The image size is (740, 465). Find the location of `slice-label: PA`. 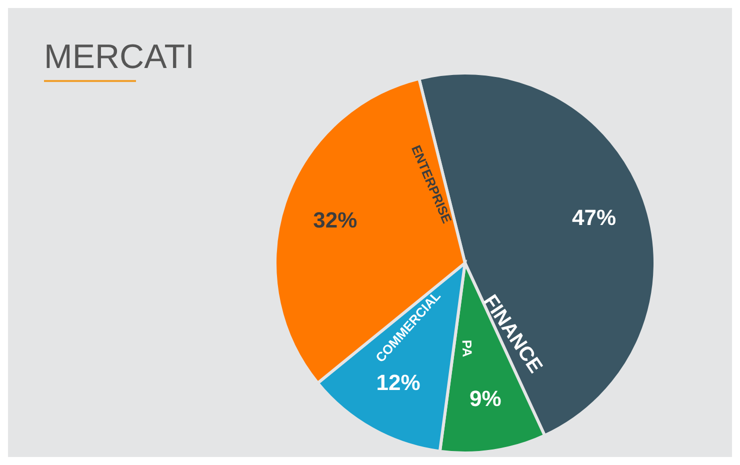

slice-label: PA is located at coordinates (467, 349).